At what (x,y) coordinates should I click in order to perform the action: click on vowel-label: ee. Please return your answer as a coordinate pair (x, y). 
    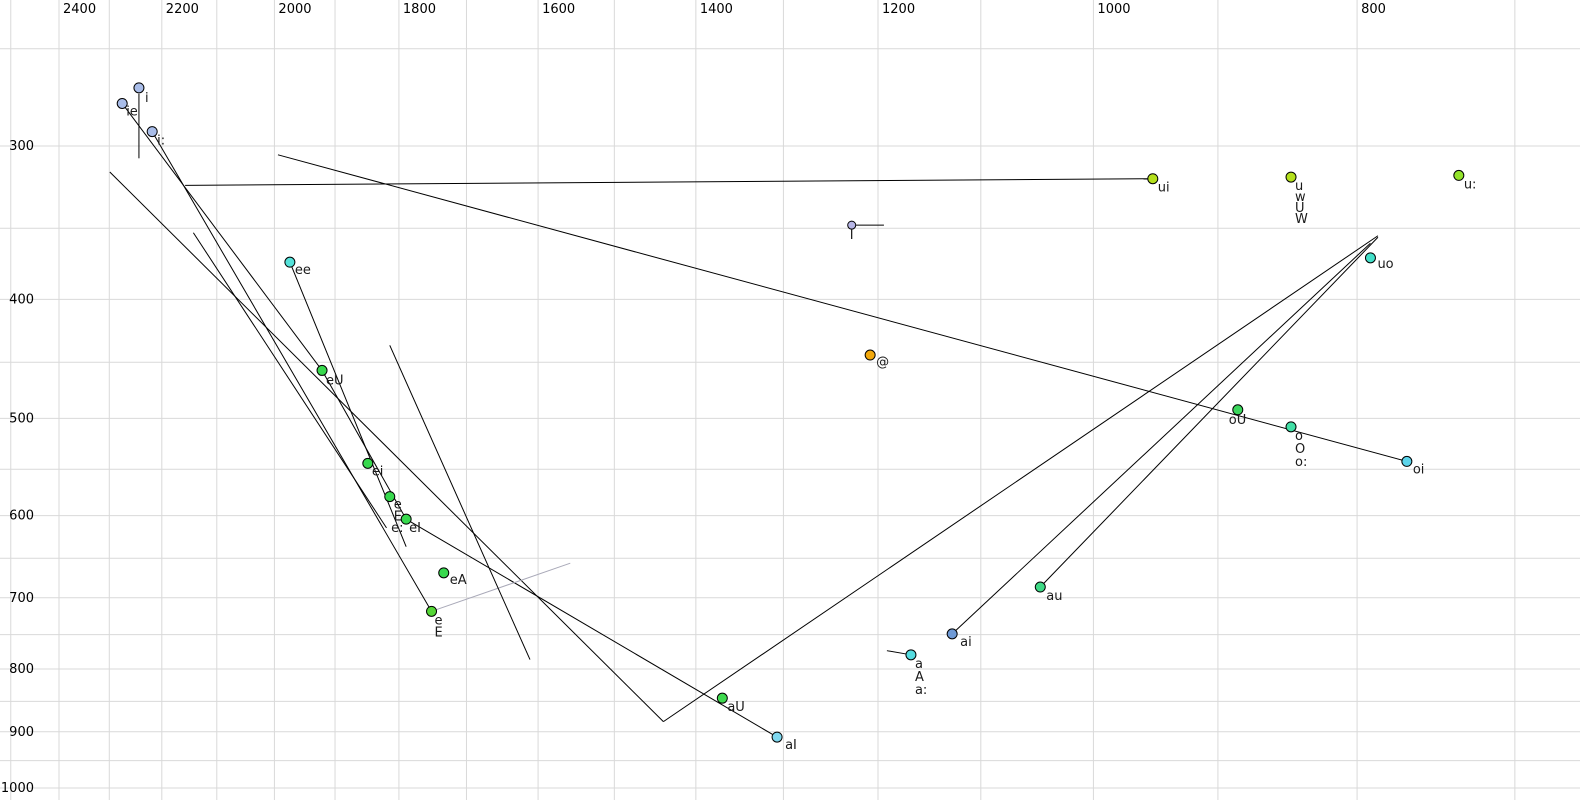
    Looking at the image, I should click on (303, 270).